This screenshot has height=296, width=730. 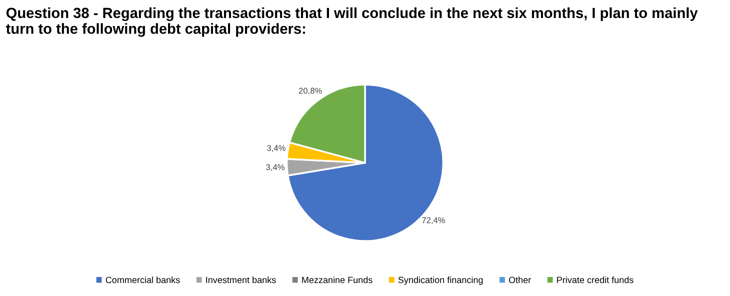 I want to click on legend-label: Private credit funds, so click(x=595, y=280).